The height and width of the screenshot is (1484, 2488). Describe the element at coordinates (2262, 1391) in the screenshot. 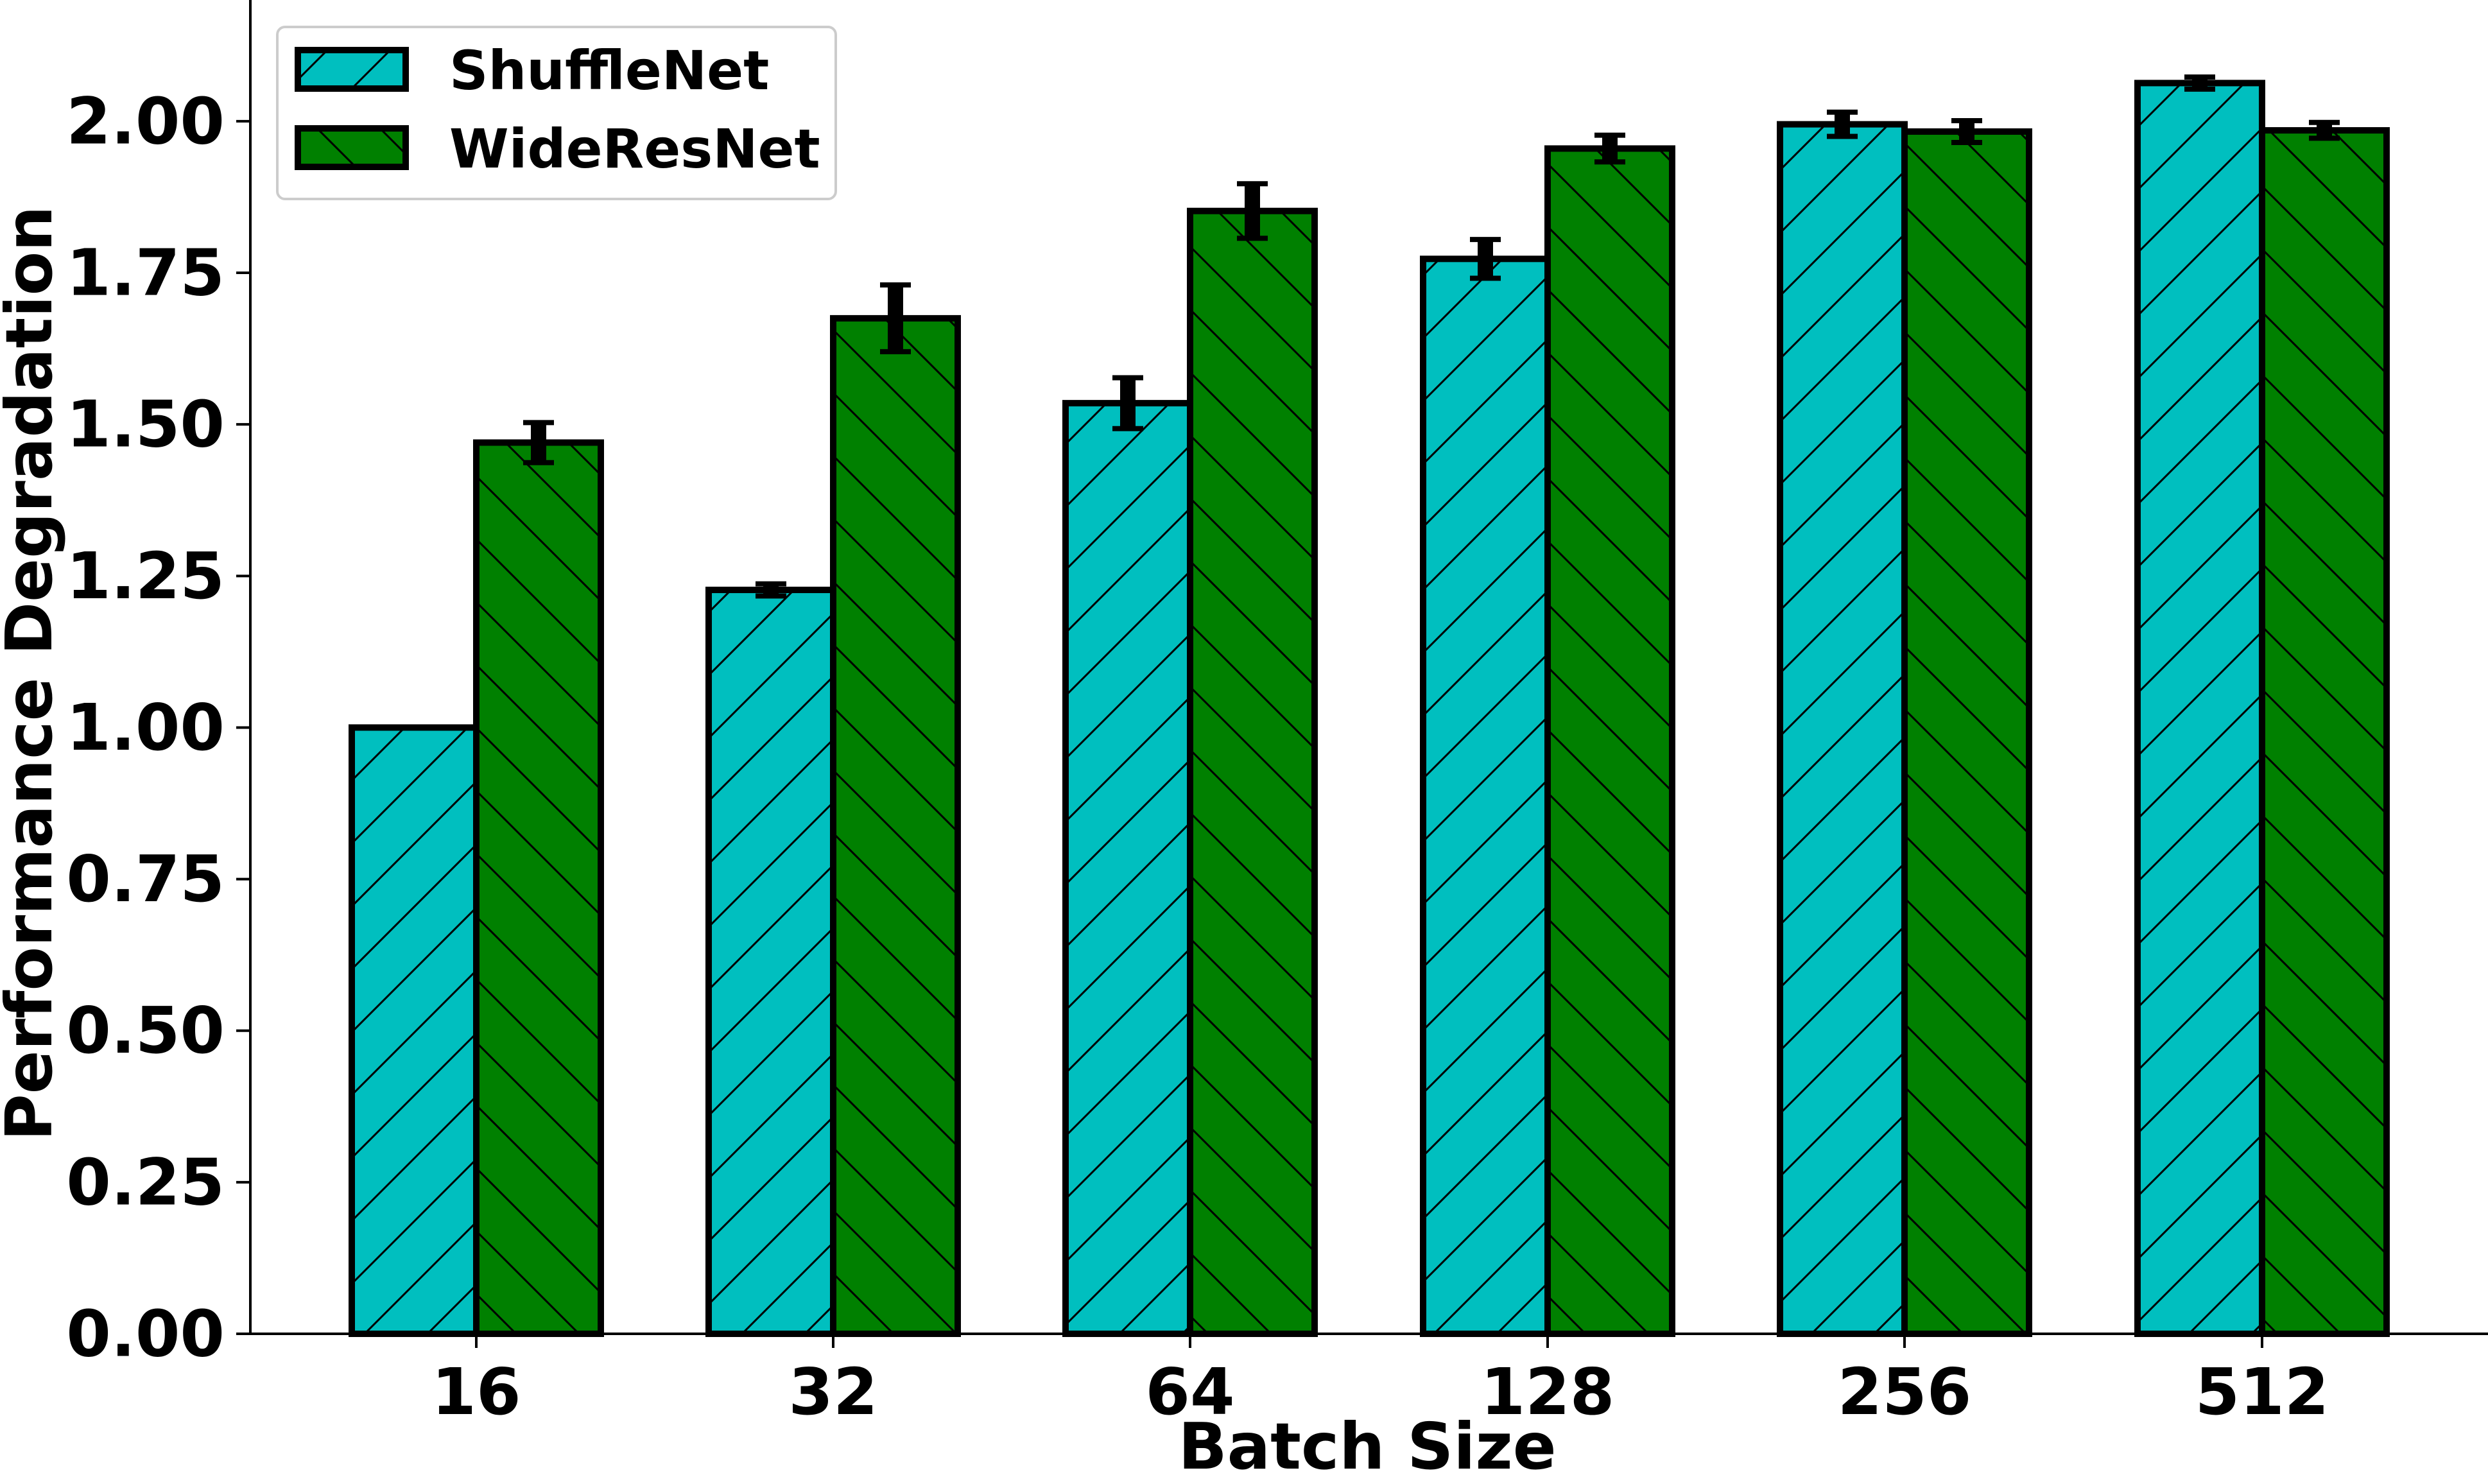

I see `x-tick-label: 512` at that location.